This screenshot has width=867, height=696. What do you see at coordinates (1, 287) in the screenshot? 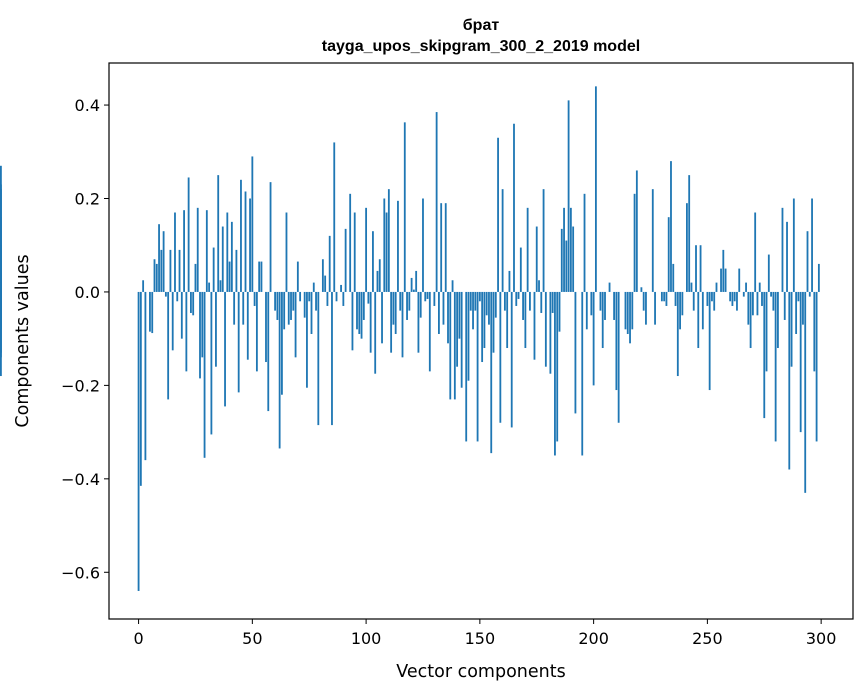
I see `bar-undefined` at bounding box center [1, 287].